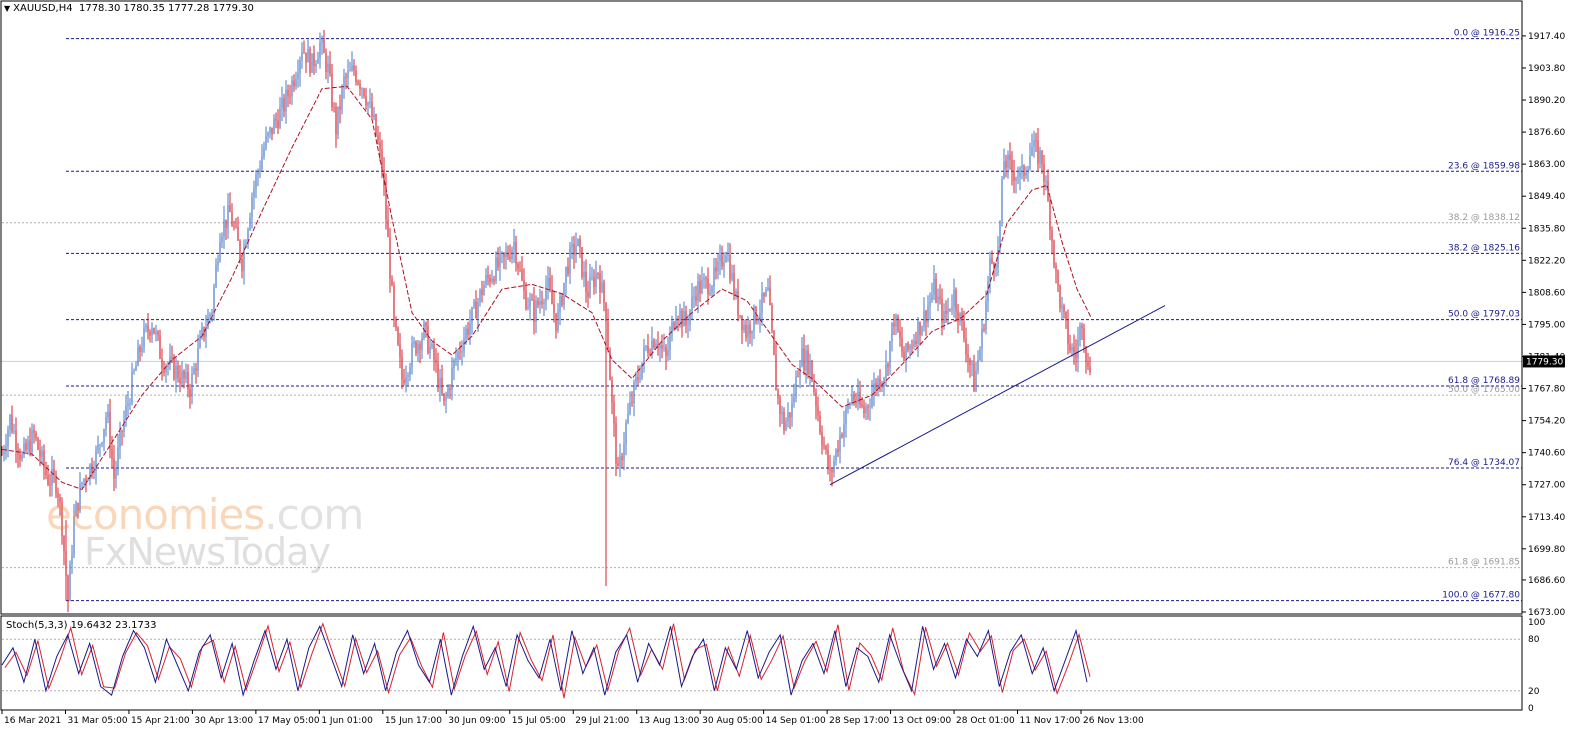 The image size is (1596, 743). I want to click on symbol-dropdown-icon: ▼, so click(7, 8).